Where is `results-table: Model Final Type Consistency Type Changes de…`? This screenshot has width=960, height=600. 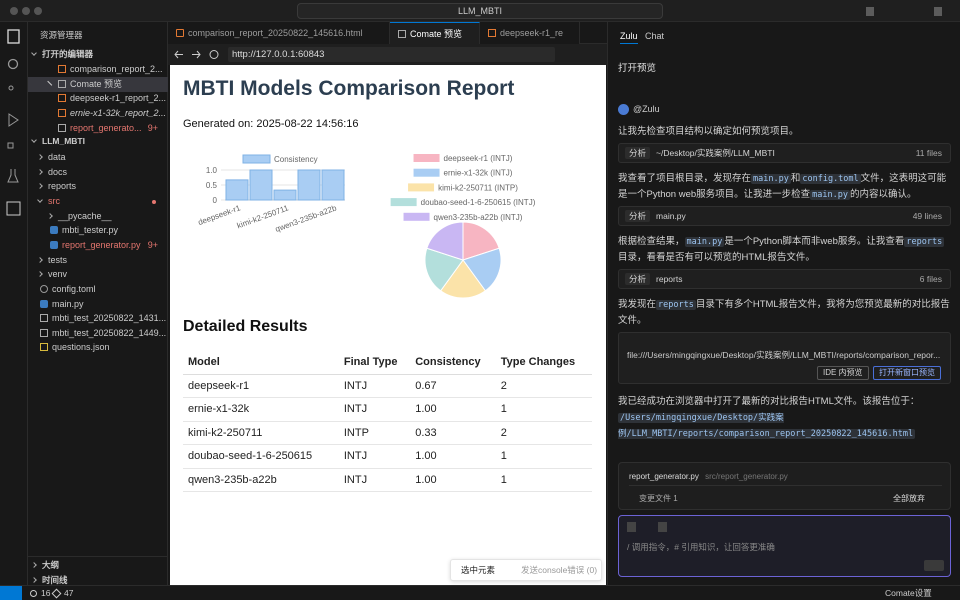 results-table: Model Final Type Consistency Type Changes de… is located at coordinates (387, 421).